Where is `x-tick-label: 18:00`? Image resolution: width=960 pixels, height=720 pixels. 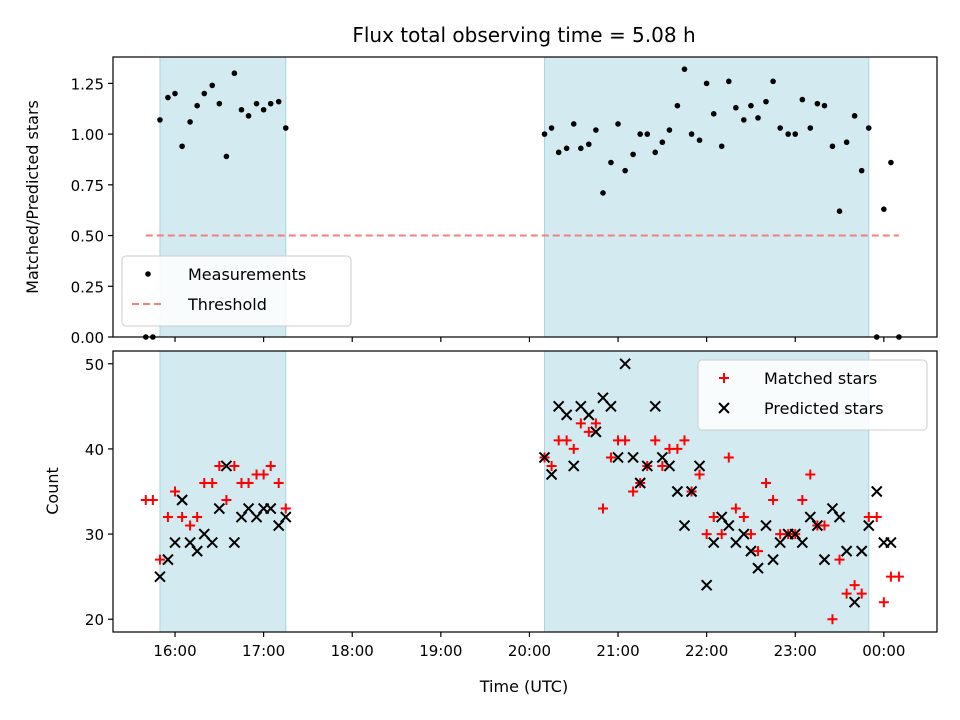 x-tick-label: 18:00 is located at coordinates (352, 651).